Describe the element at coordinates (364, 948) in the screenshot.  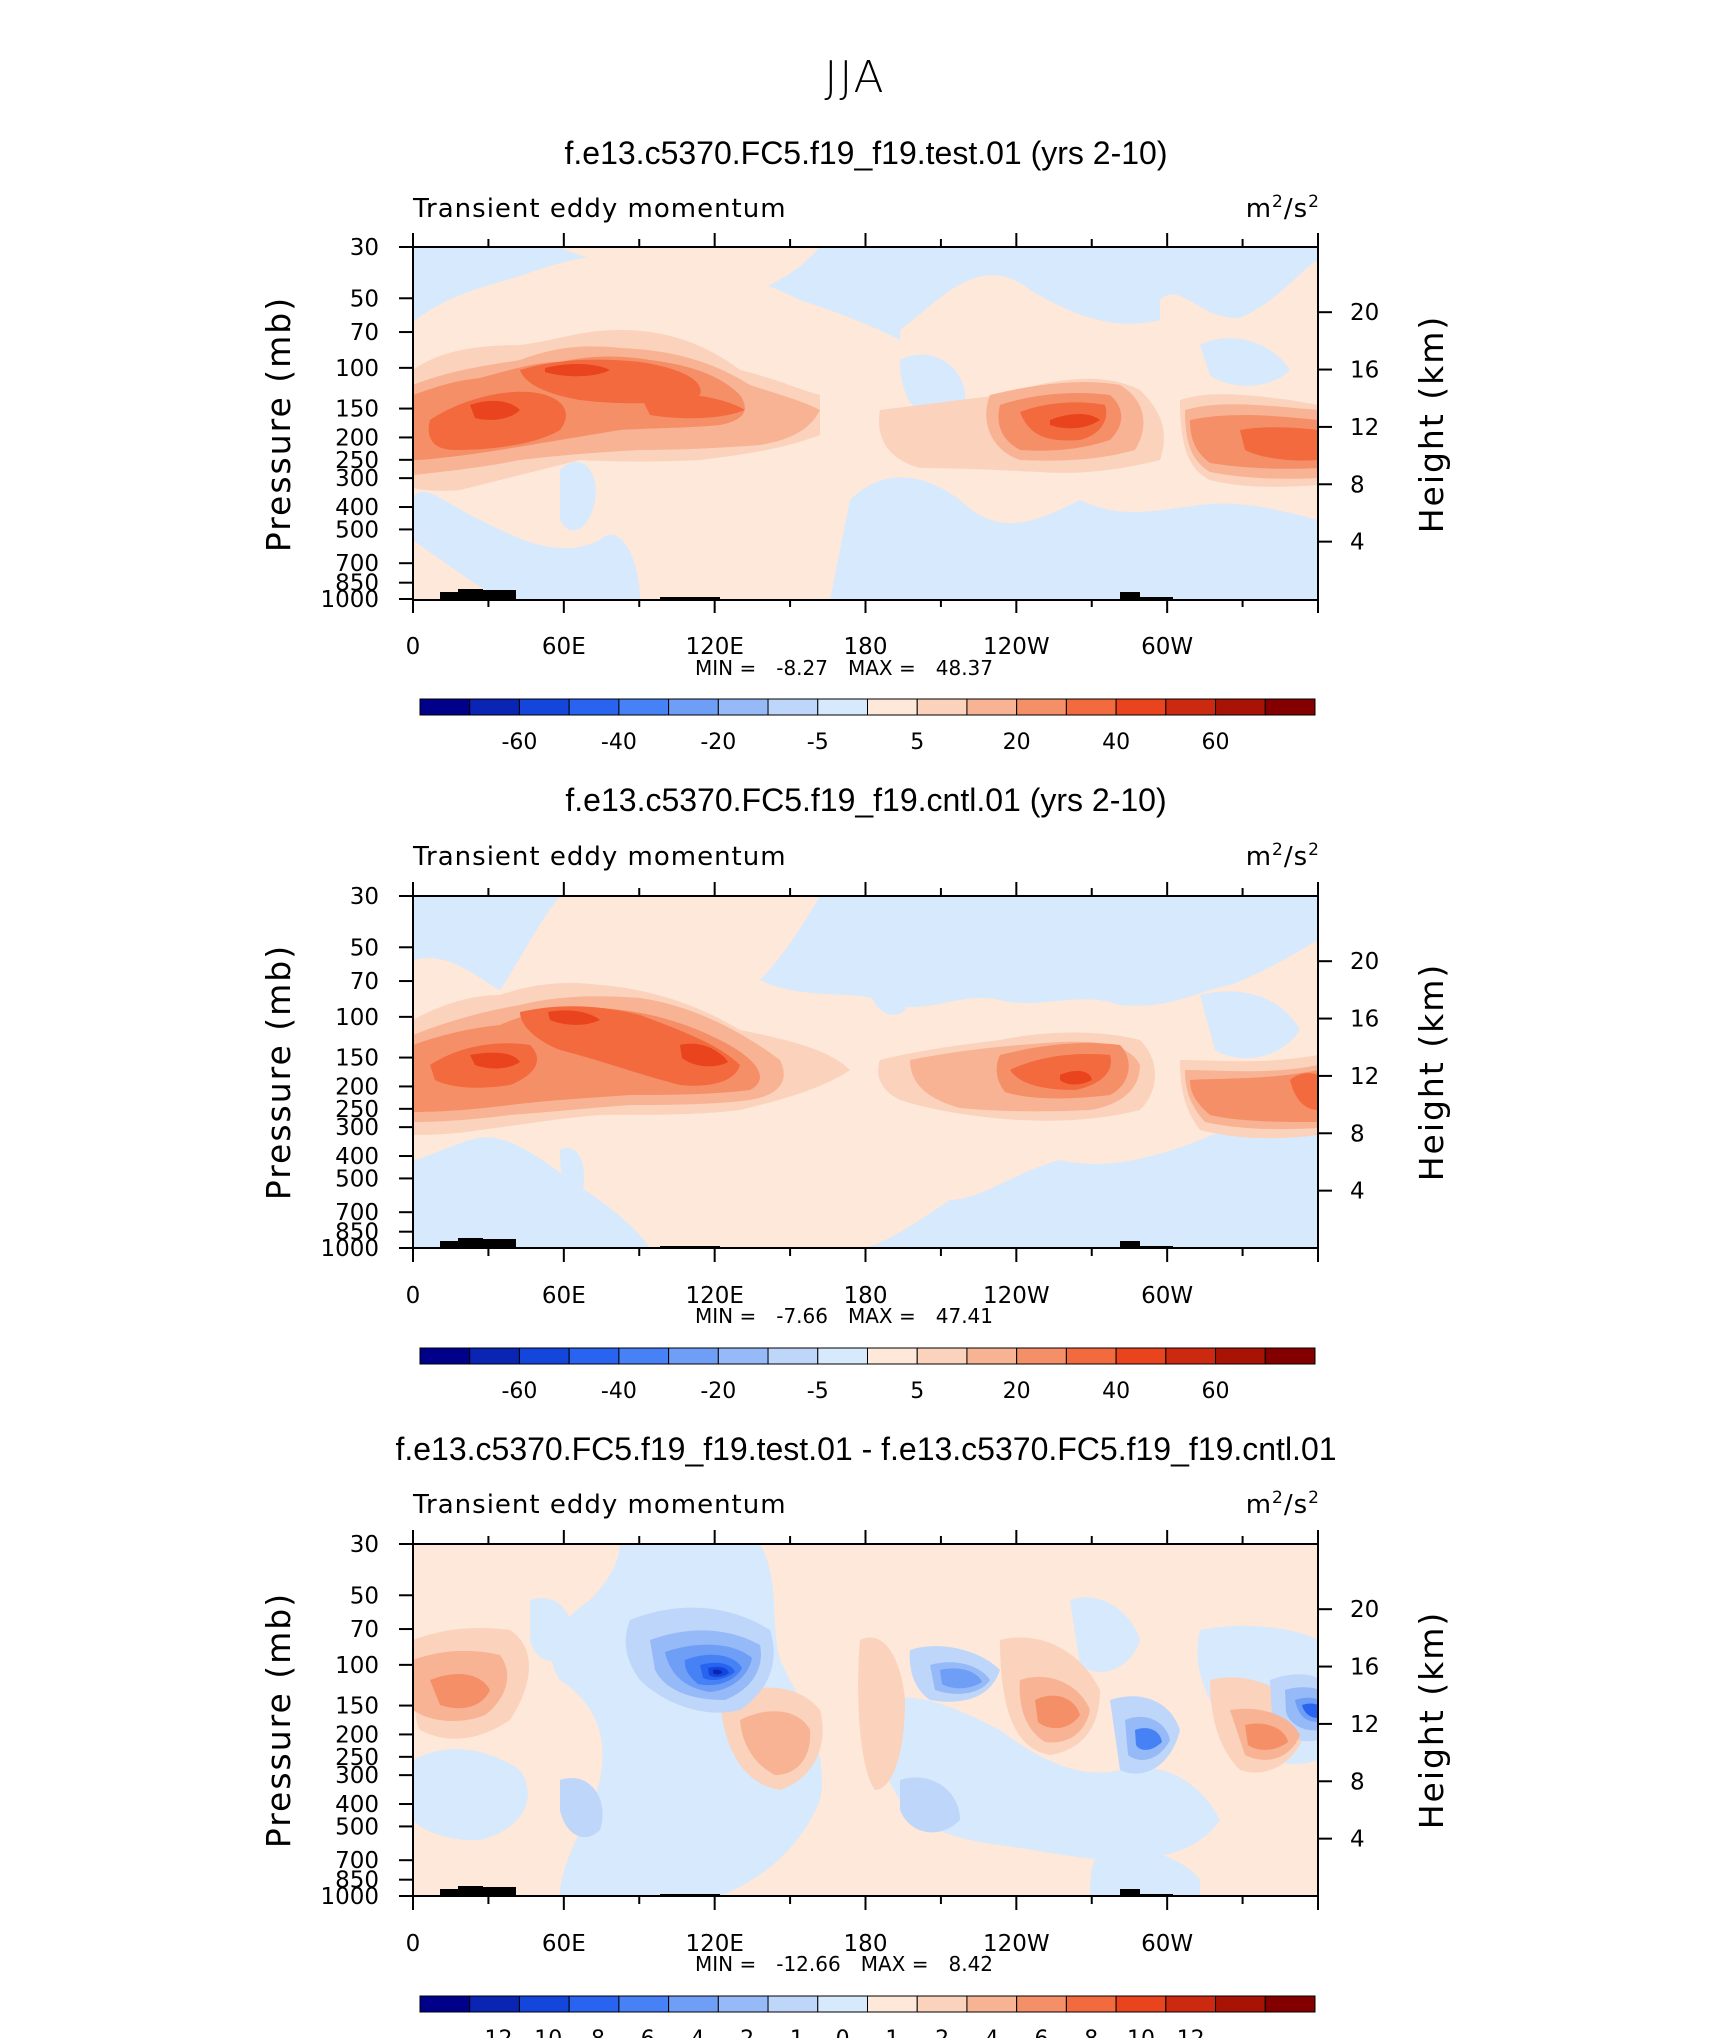
I see `y-tick-label: 50` at that location.